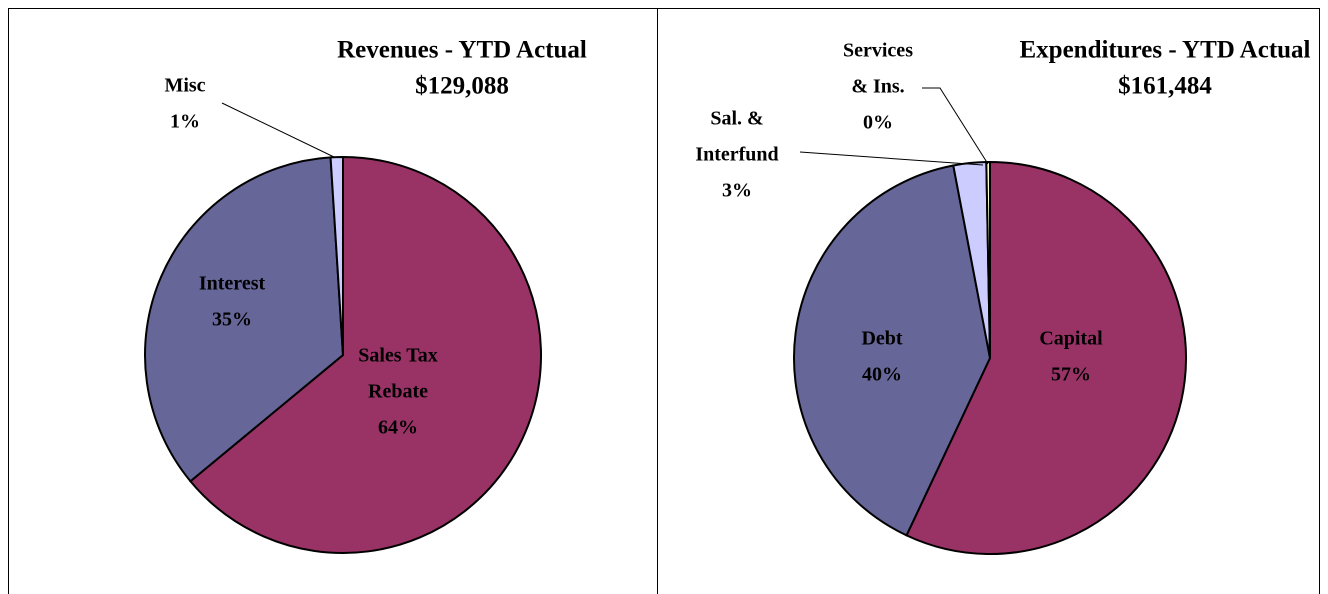  What do you see at coordinates (398, 428) in the screenshot?
I see `slice-value: 64%` at bounding box center [398, 428].